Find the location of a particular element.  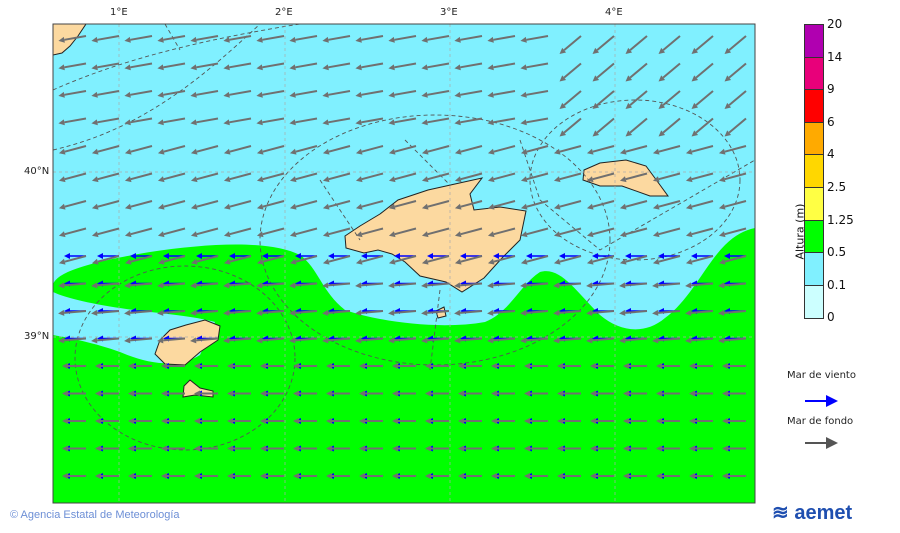

lon-label: 4°E is located at coordinates (614, 12).